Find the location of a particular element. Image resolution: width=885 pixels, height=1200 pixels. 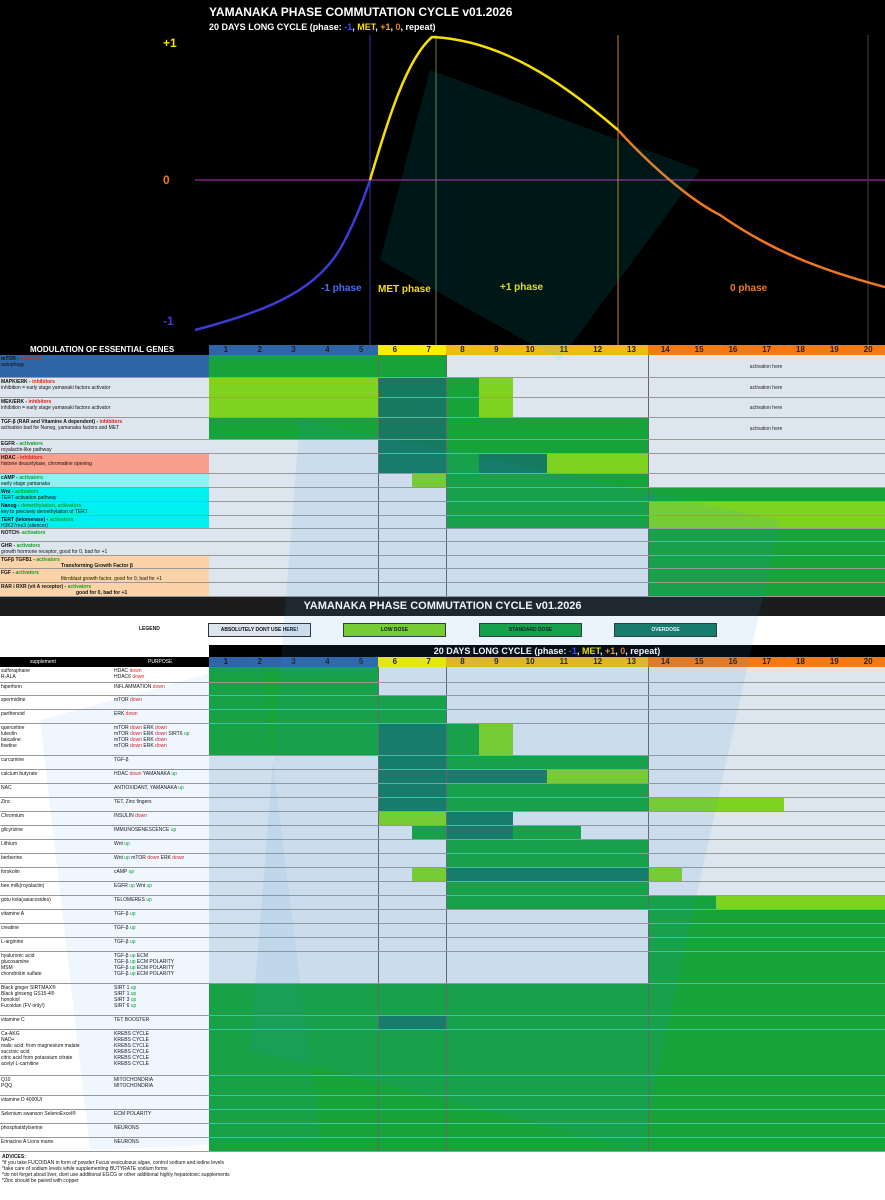

supplement-name: MSM is located at coordinates (7, 968).